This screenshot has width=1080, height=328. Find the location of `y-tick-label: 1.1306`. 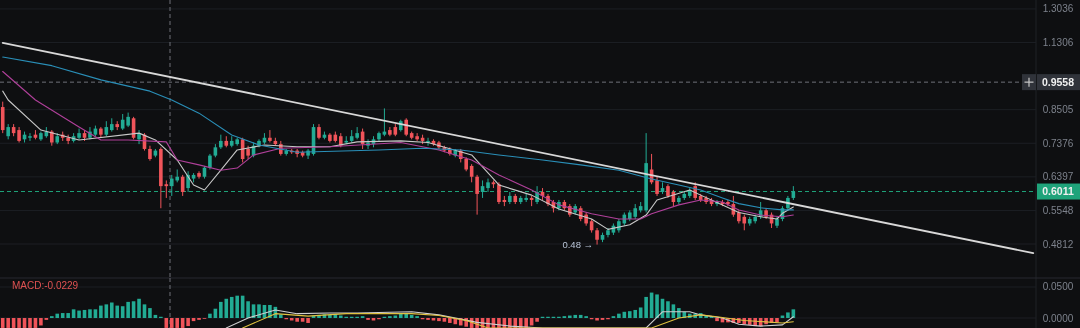

y-tick-label: 1.1306 is located at coordinates (1058, 43).